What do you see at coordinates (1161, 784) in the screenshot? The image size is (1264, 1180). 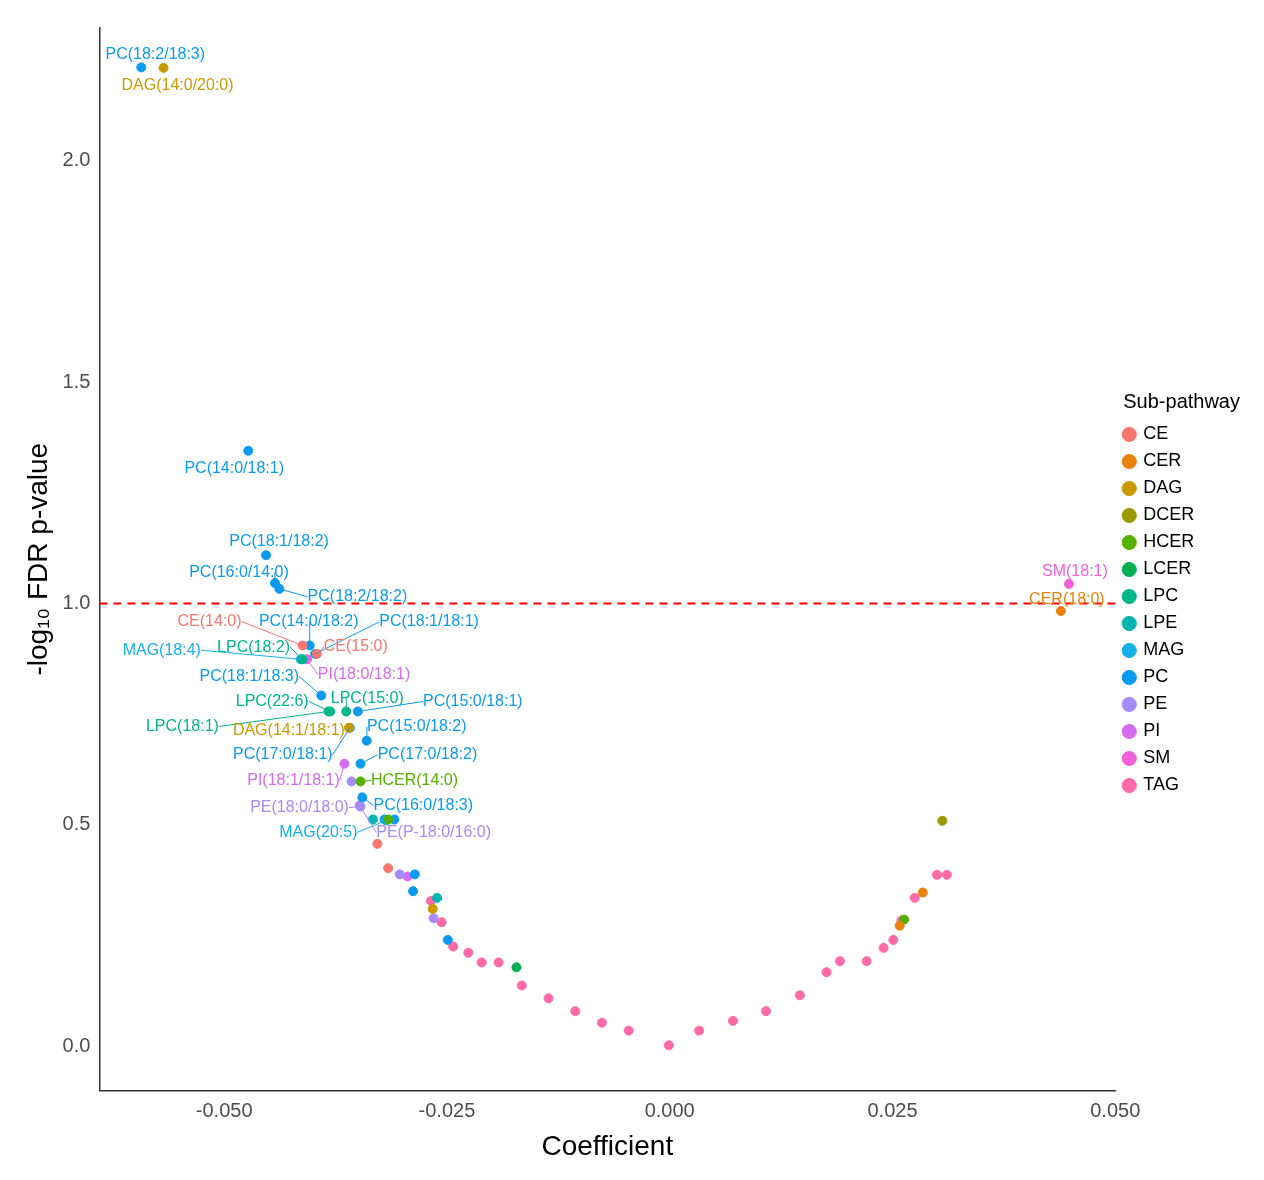 I see `legend-label: TAG` at bounding box center [1161, 784].